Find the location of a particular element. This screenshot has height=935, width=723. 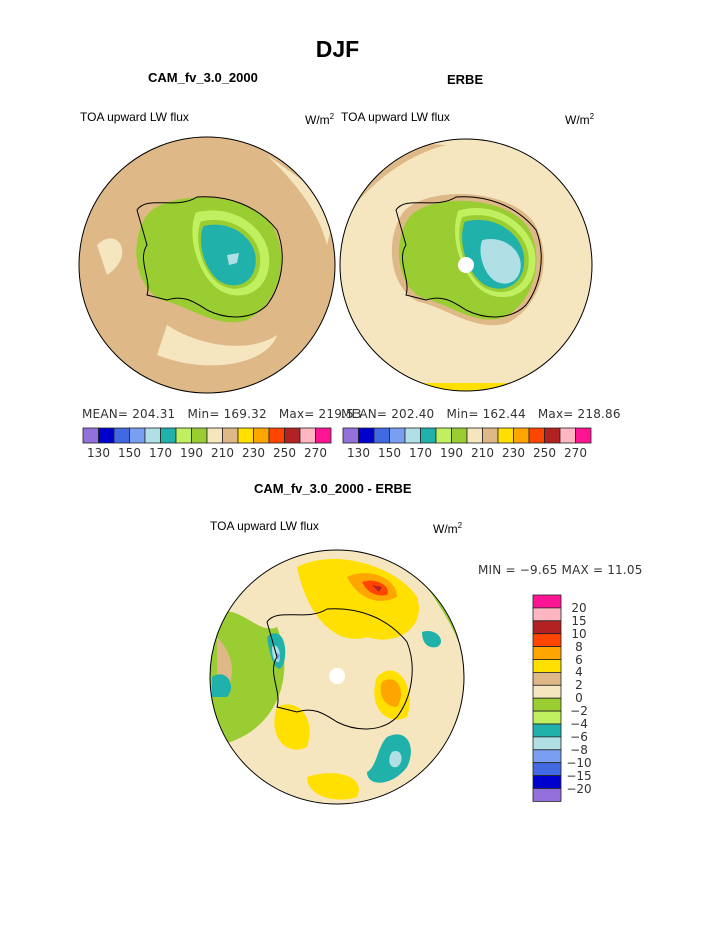

colorbar-tick-label: −2 is located at coordinates (579, 711).